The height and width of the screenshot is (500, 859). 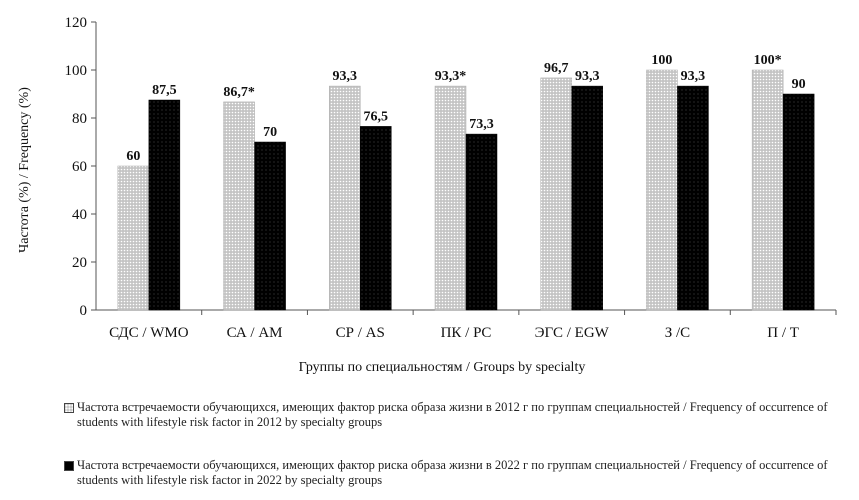 I want to click on data-label-2022: 76,5, so click(x=376, y=116).